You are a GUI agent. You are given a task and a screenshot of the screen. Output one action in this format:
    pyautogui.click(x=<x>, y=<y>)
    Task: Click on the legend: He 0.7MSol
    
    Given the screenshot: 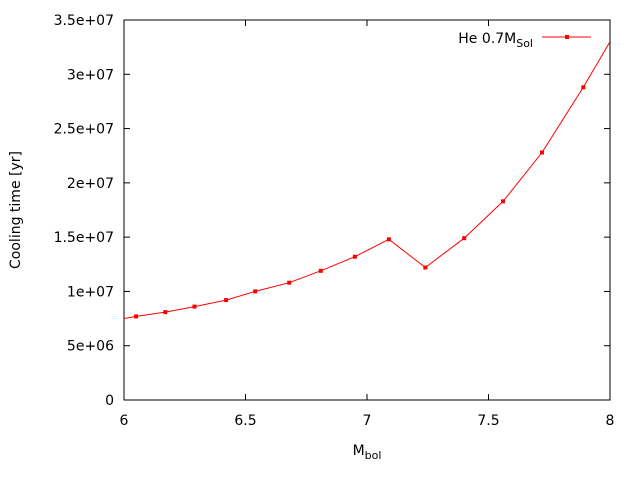 What is the action you would take?
    pyautogui.click(x=524, y=40)
    